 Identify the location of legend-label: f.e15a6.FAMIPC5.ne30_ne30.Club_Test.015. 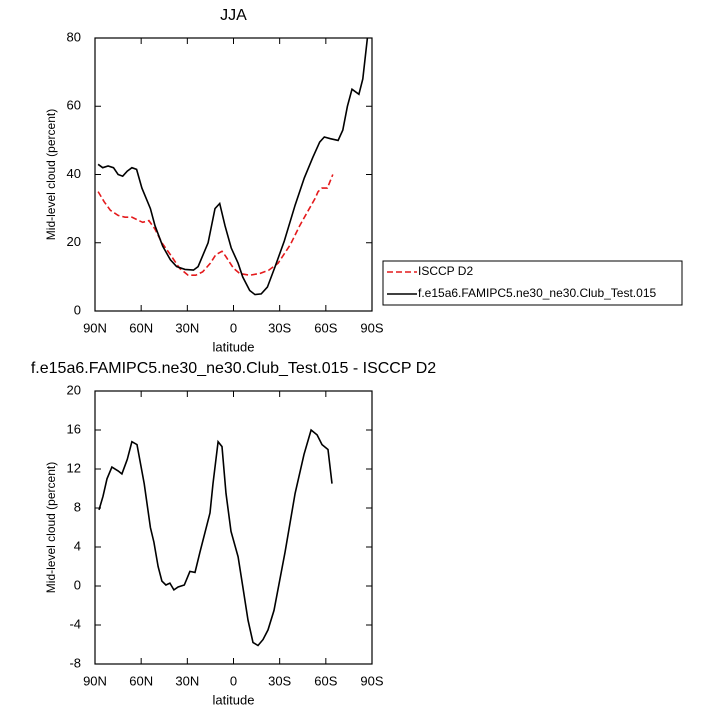
(537, 293).